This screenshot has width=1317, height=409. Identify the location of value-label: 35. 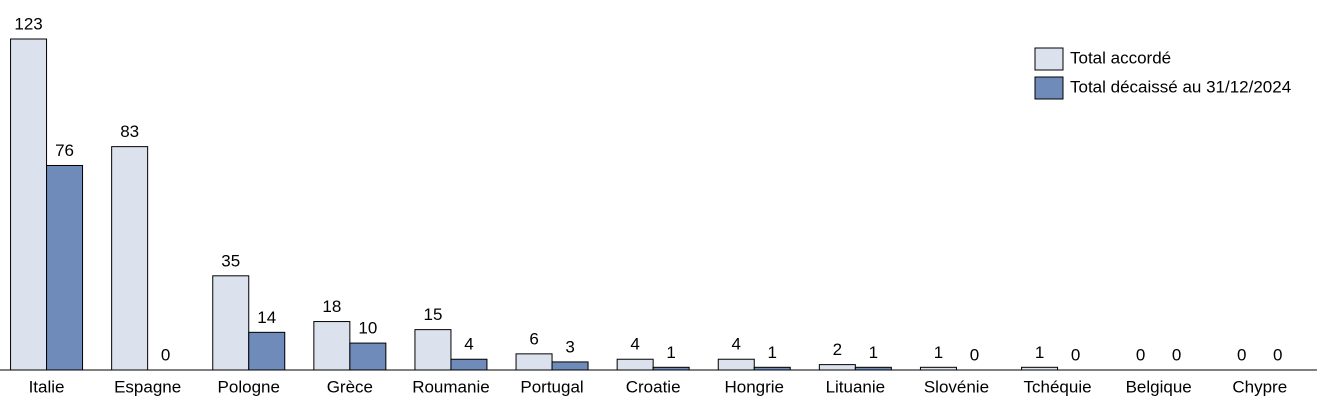
(230, 260).